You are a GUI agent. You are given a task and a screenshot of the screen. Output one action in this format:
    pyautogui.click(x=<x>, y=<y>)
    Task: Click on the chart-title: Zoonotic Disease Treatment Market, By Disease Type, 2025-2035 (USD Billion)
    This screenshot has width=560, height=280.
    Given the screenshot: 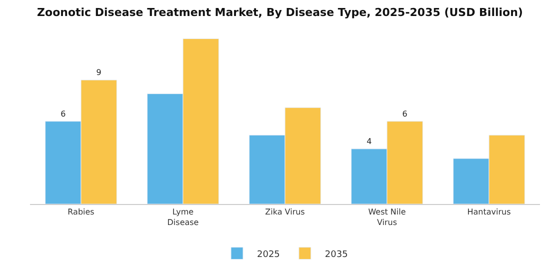 What is the action you would take?
    pyautogui.click(x=280, y=13)
    